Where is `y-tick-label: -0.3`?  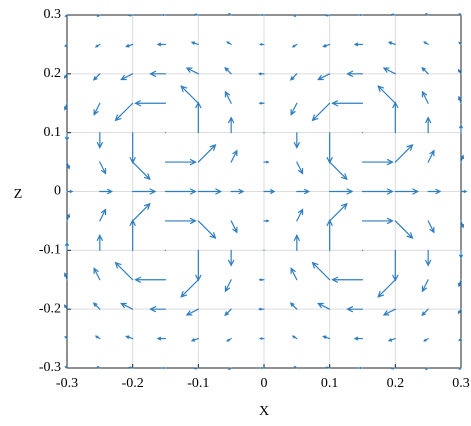 y-tick-label: -0.3 is located at coordinates (50, 367).